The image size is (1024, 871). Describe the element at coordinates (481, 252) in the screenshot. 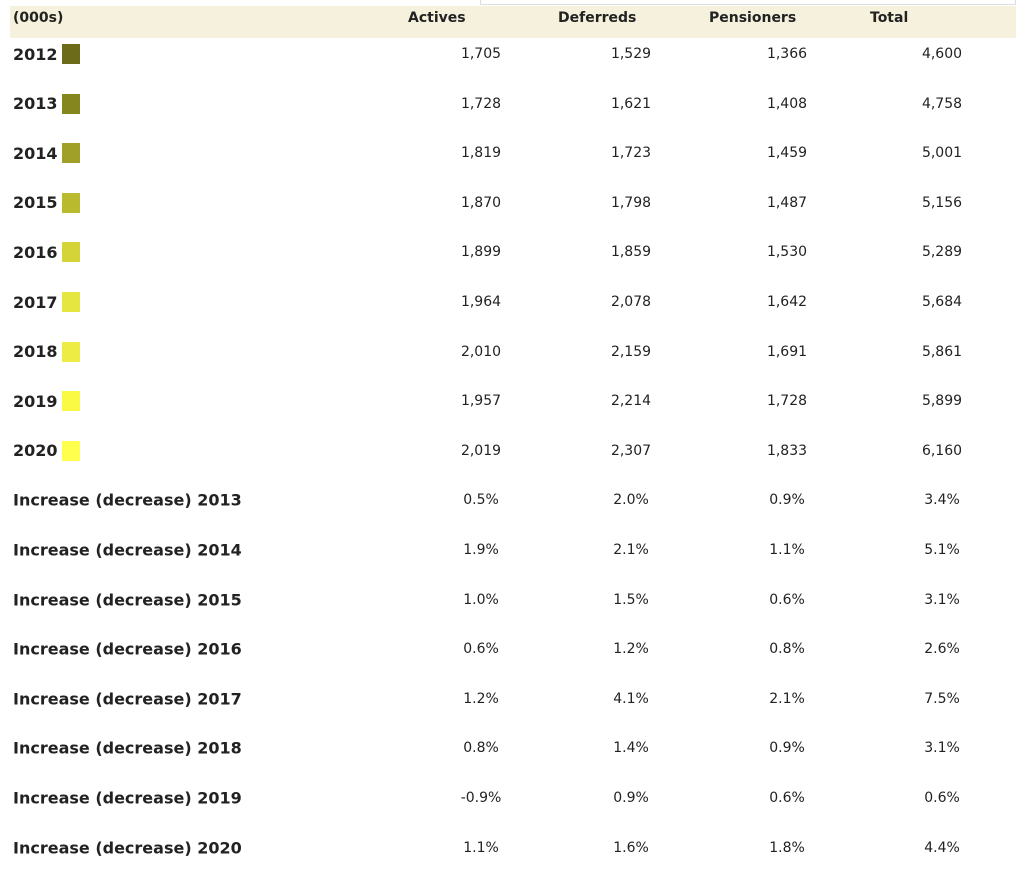

I see `cell: 1,899` at that location.